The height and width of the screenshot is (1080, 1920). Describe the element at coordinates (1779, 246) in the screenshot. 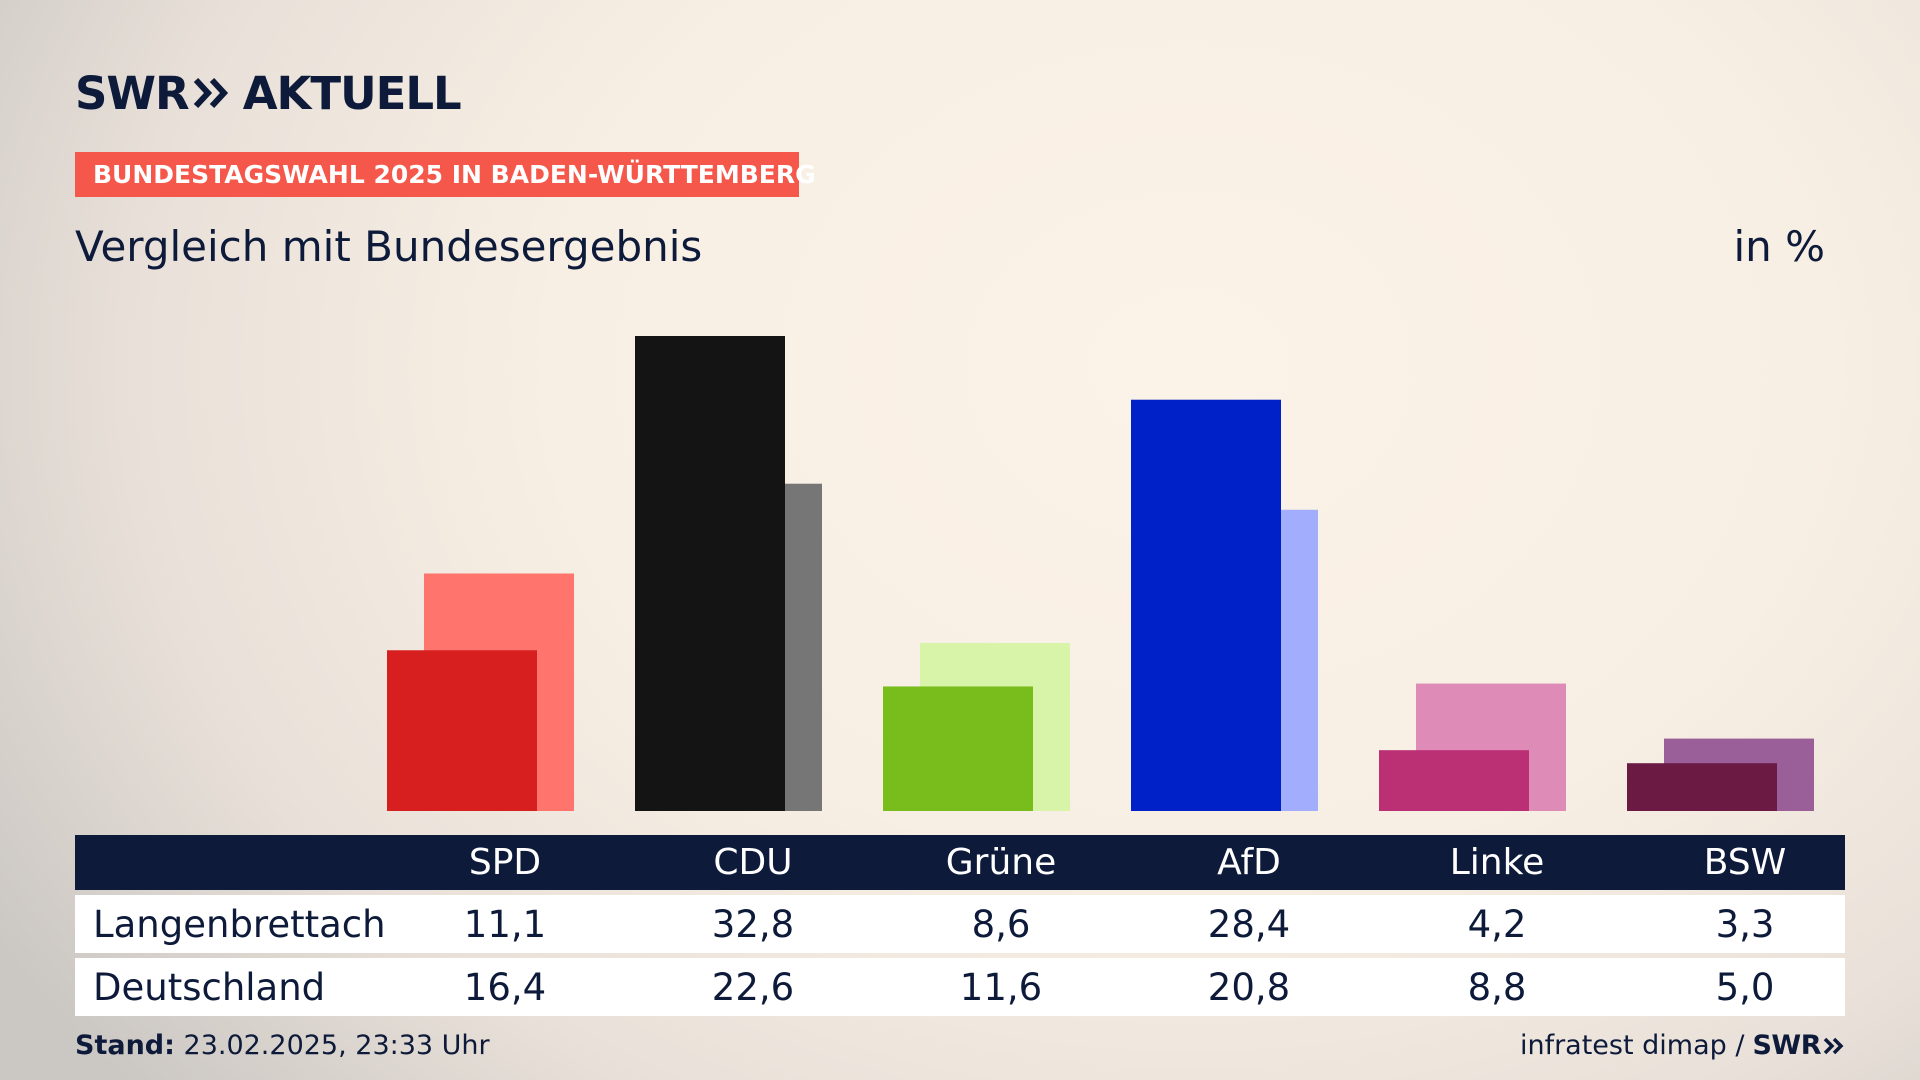

I see `unit-label: in %` at that location.